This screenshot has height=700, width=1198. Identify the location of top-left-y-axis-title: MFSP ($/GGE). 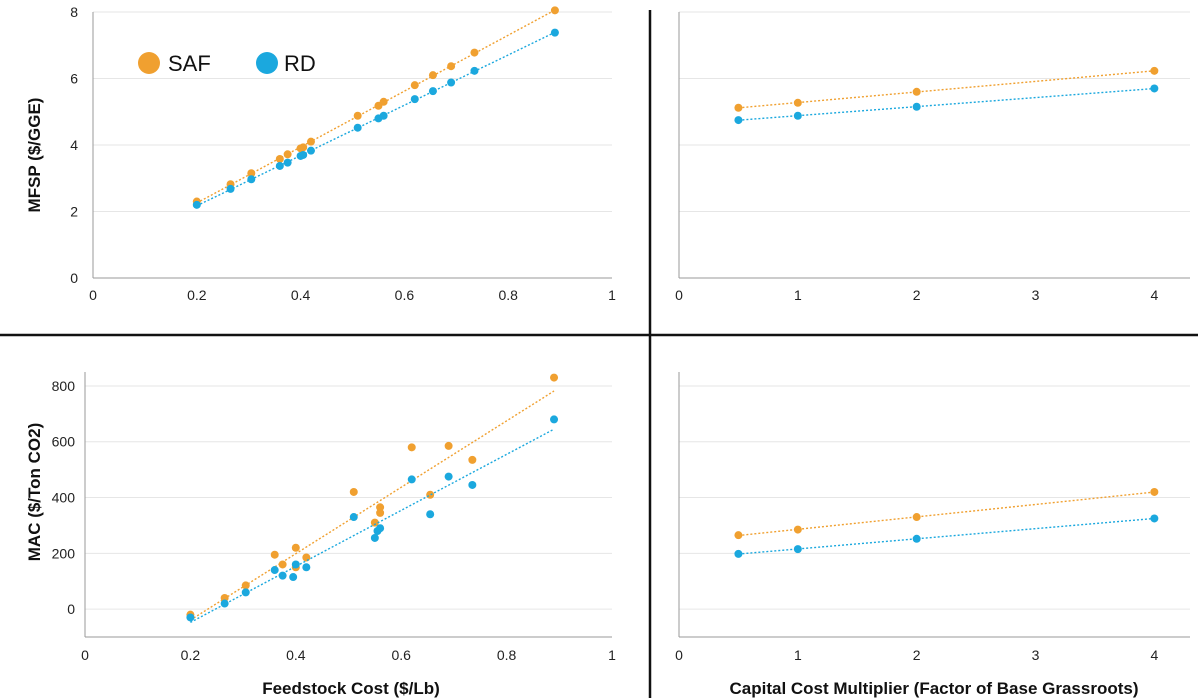
(34, 155).